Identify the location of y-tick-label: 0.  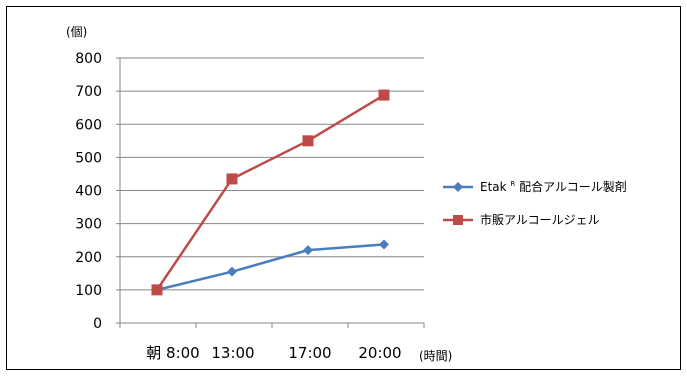
(97, 324).